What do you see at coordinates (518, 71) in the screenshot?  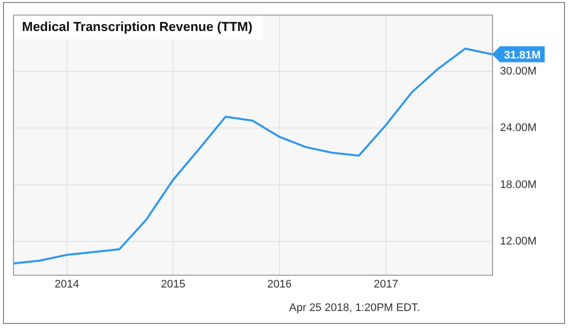 I see `y-tick-label: 30.00M` at bounding box center [518, 71].